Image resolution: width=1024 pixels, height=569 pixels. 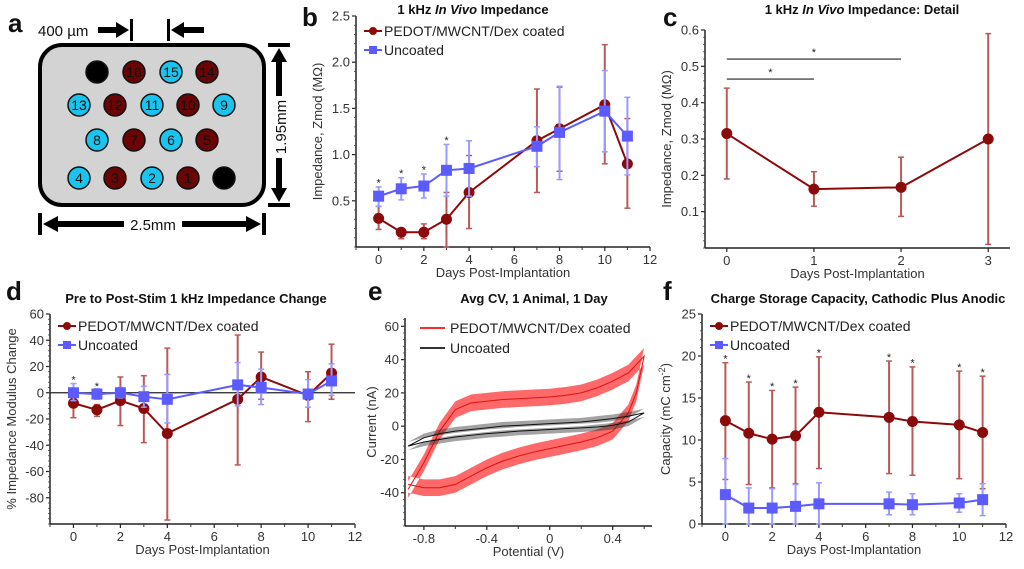 I want to click on y-tick-label: 0.6, so click(x=690, y=30).